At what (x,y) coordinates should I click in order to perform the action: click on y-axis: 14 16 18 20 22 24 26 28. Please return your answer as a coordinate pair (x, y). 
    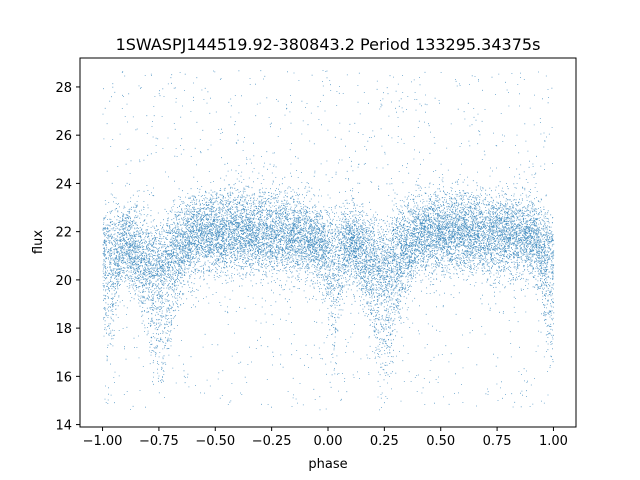
    Looking at the image, I should click on (67, 257).